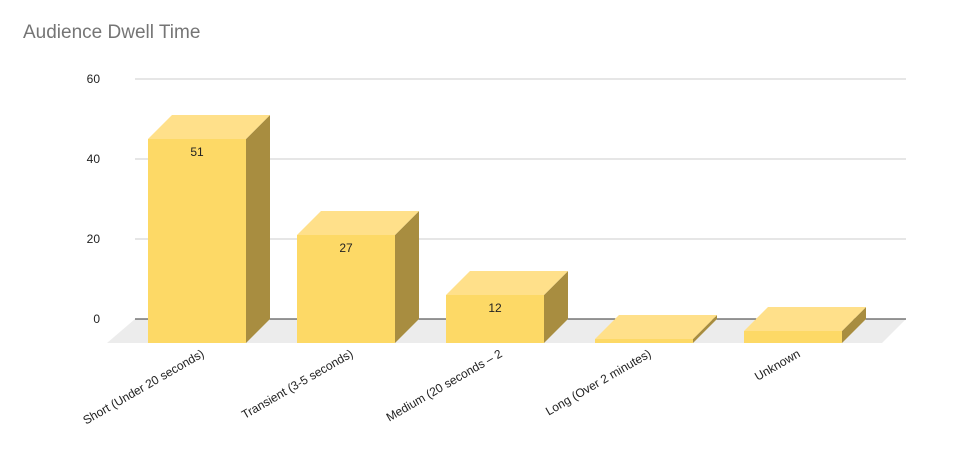 The width and height of the screenshot is (955, 452). Describe the element at coordinates (94, 79) in the screenshot. I see `y-tick-label: 60` at that location.